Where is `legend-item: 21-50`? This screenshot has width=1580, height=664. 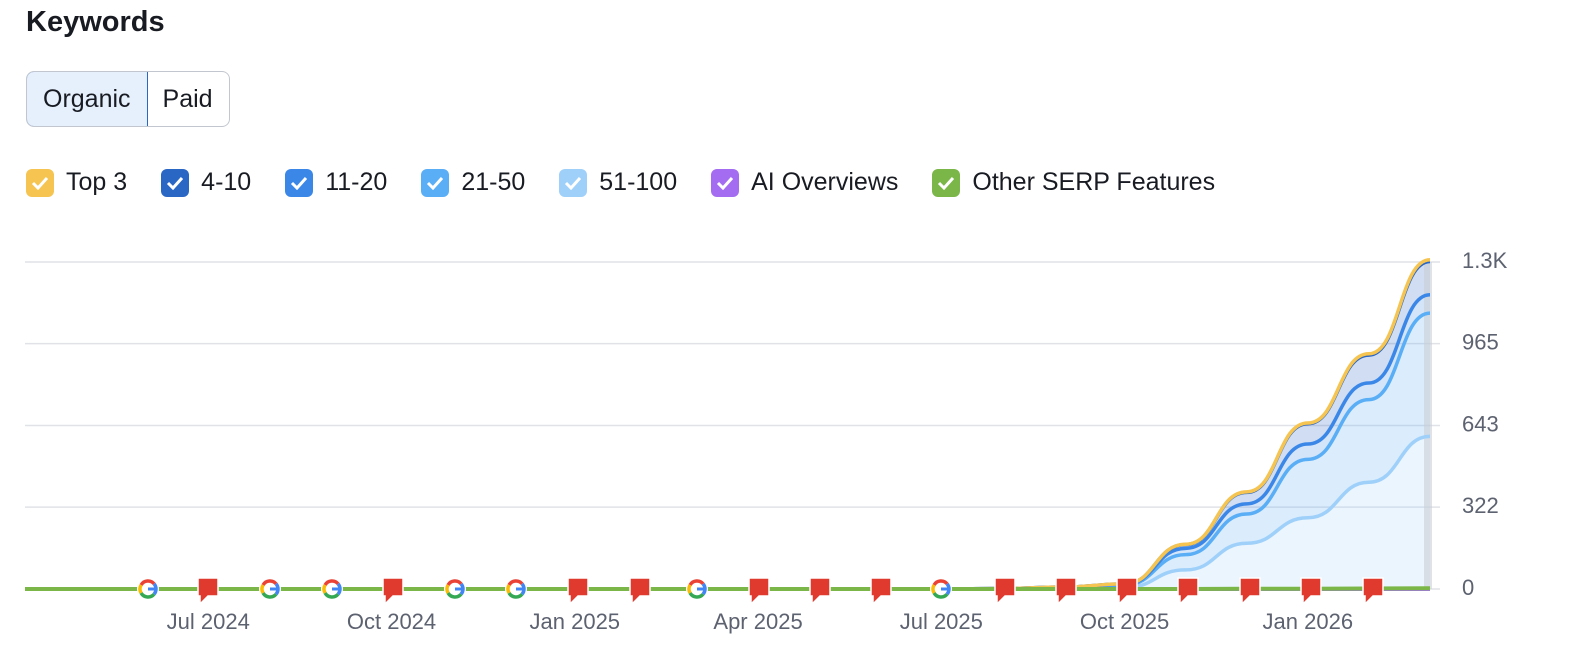
legend-item: 21-50 is located at coordinates (473, 182).